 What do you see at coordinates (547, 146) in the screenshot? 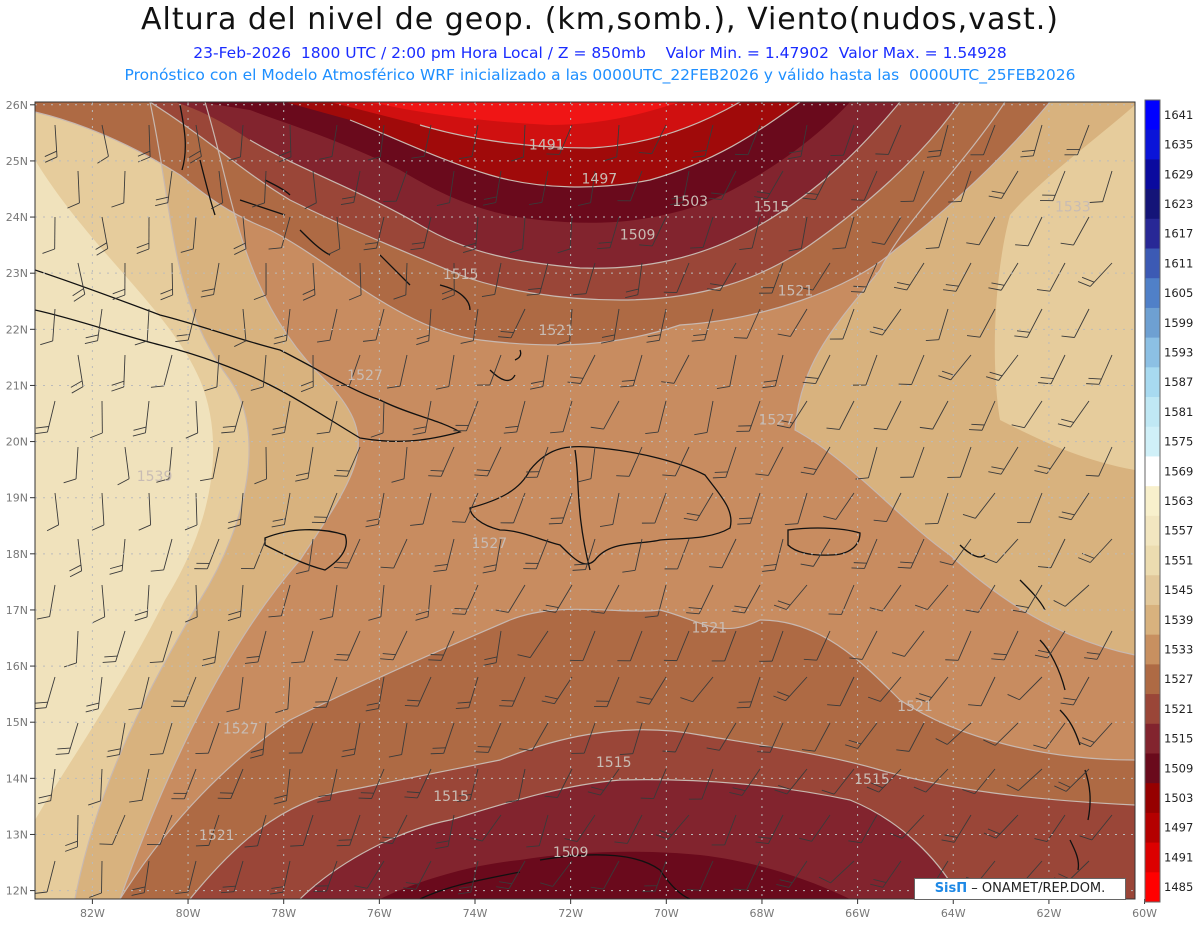
I see `contour-label: 1491` at bounding box center [547, 146].